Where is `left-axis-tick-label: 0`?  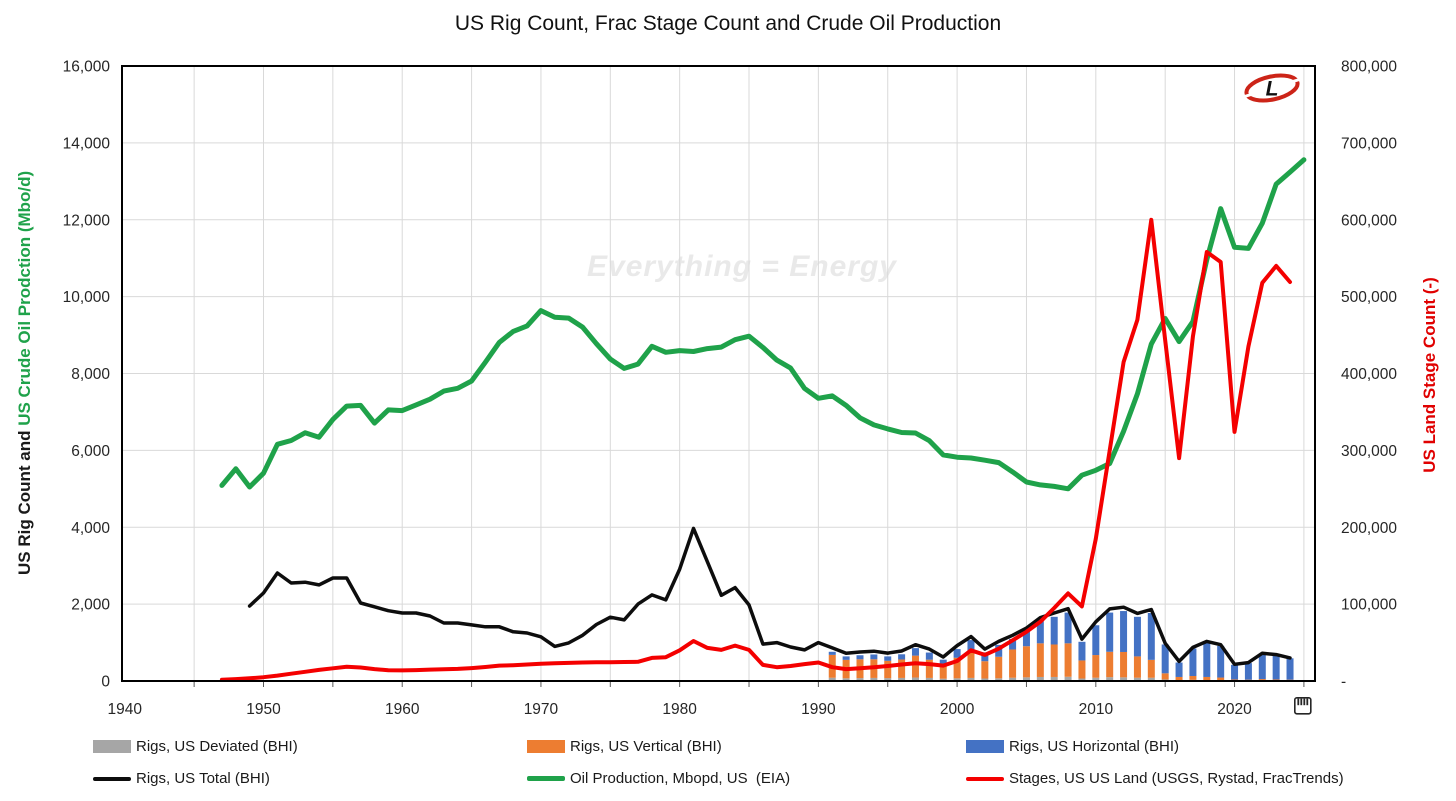
left-axis-tick-label: 0 is located at coordinates (105, 682).